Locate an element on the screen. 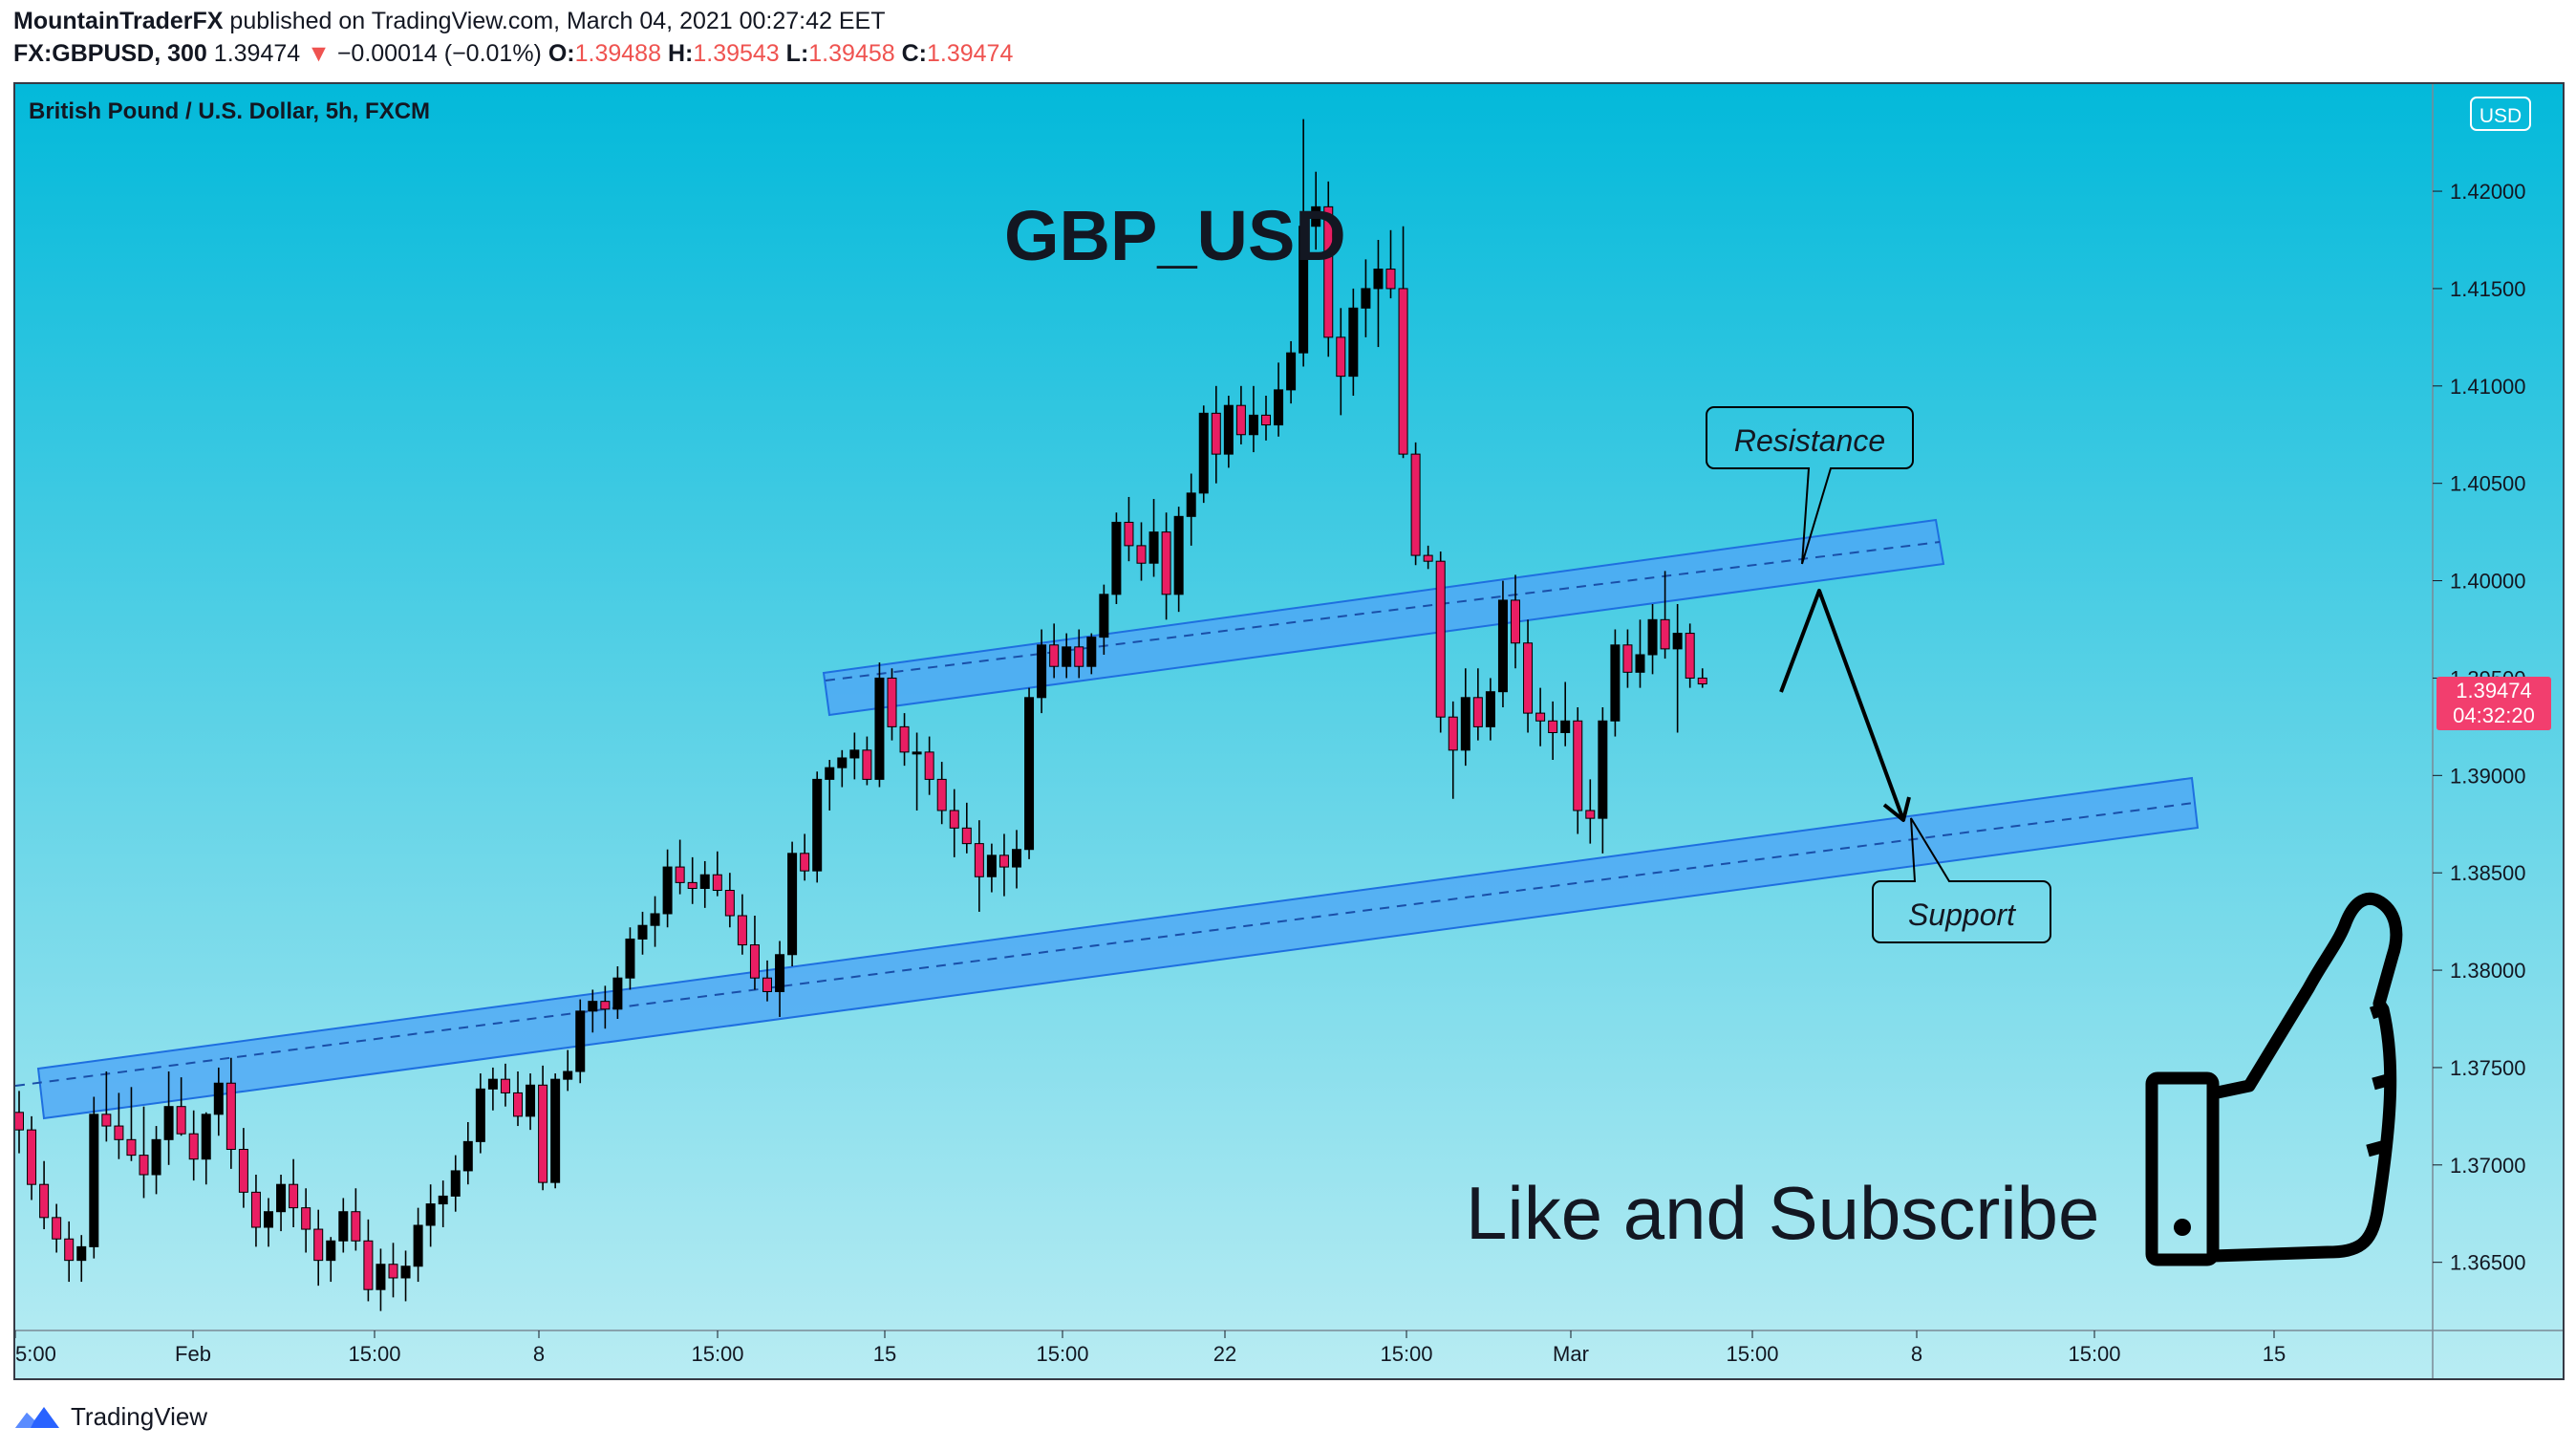  low-value: 1.39458 is located at coordinates (851, 53).